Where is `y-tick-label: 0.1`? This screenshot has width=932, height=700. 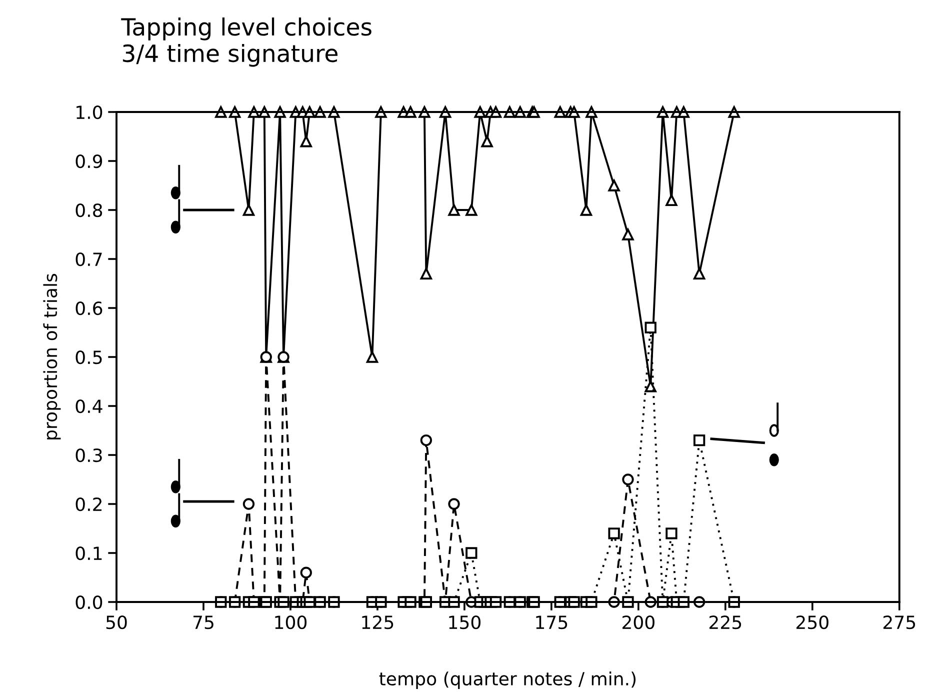 y-tick-label: 0.1 is located at coordinates (89, 553).